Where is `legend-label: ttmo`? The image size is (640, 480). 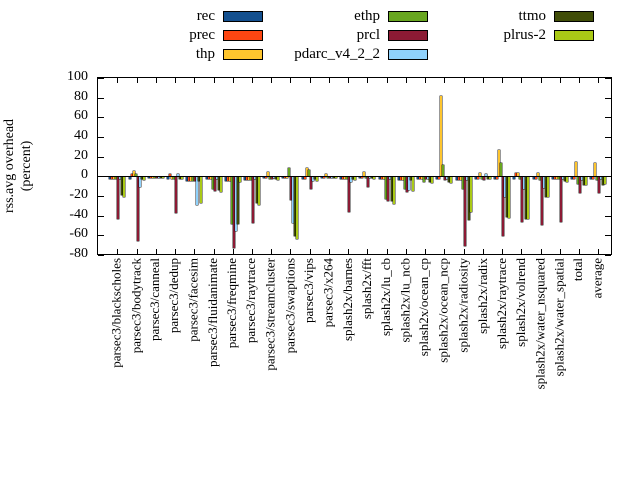
legend-label: ttmo is located at coordinates (532, 16).